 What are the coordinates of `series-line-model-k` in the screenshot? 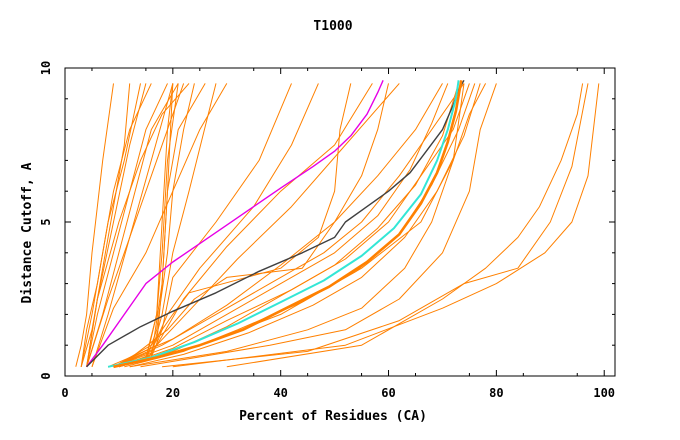 It's located at (159, 225).